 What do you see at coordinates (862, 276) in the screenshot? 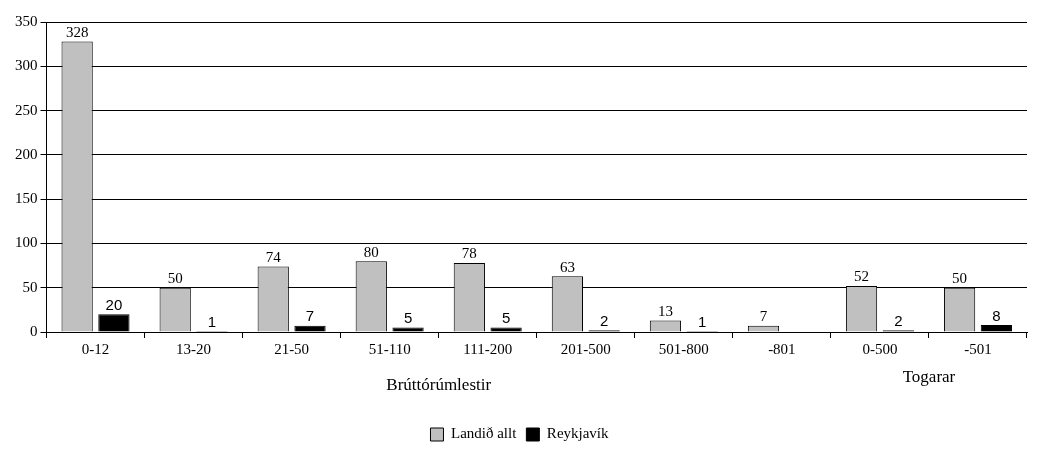
I see `data-label: 52` at bounding box center [862, 276].